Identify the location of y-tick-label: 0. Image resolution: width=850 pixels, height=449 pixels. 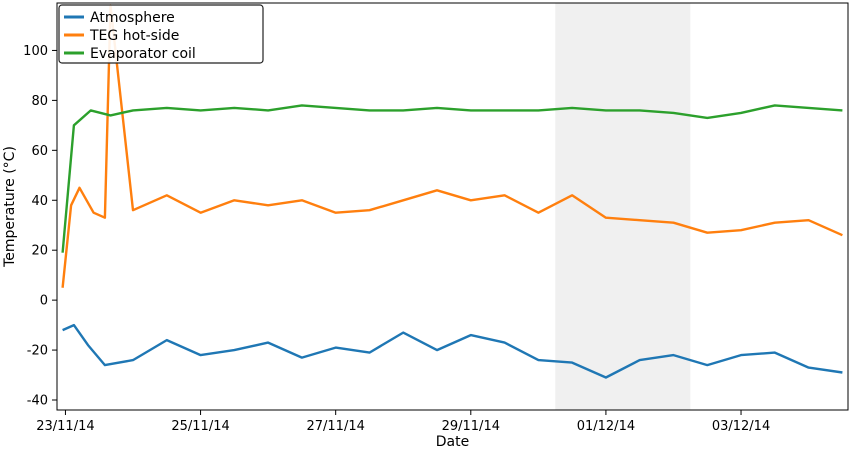
(44, 301).